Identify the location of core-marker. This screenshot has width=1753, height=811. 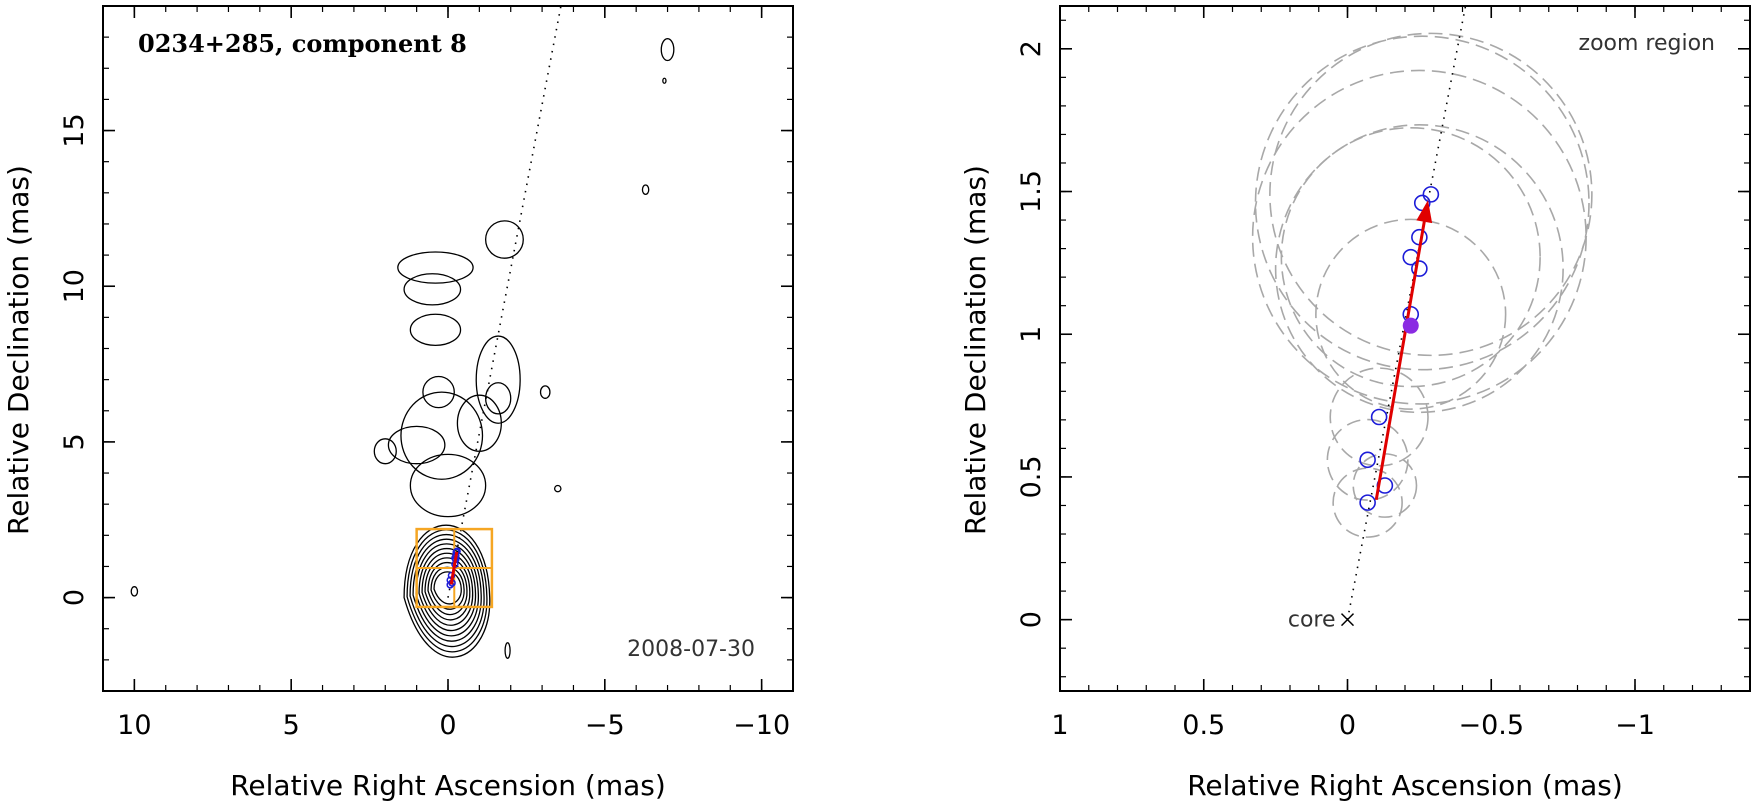
(1347, 620).